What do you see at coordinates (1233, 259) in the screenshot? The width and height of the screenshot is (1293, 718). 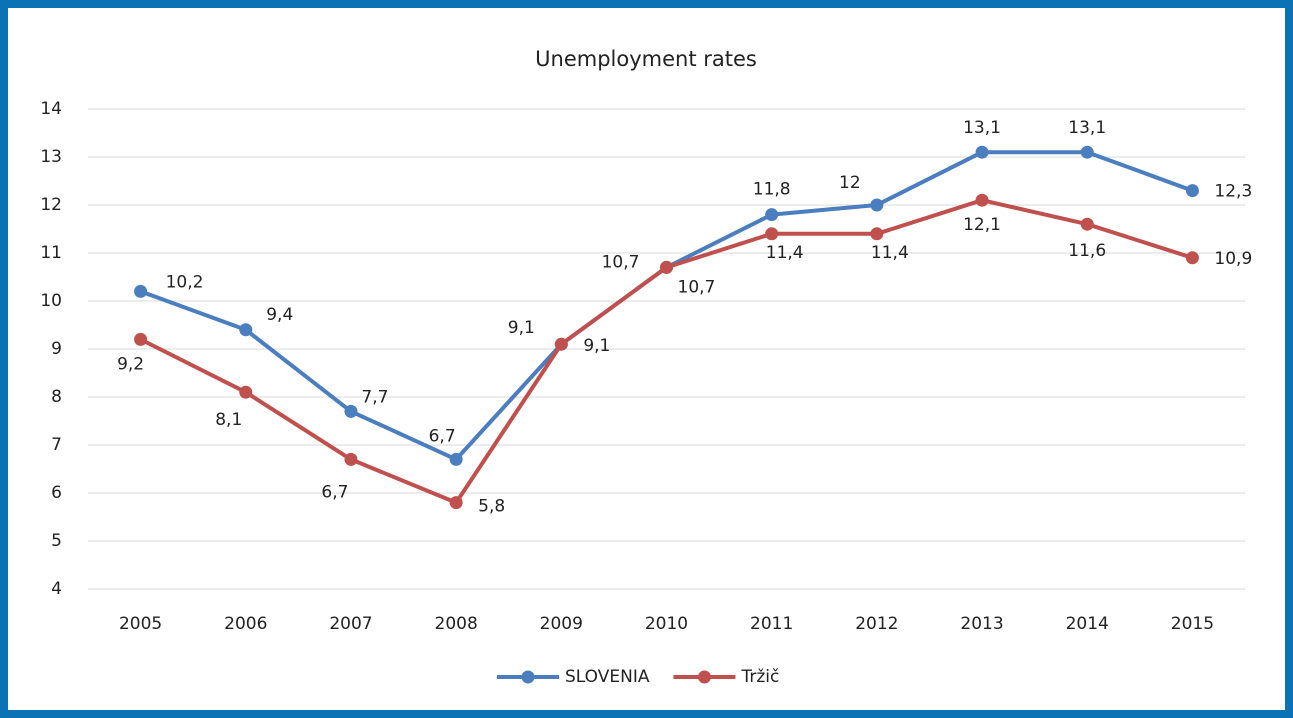 I see `data-label: 10,9` at bounding box center [1233, 259].